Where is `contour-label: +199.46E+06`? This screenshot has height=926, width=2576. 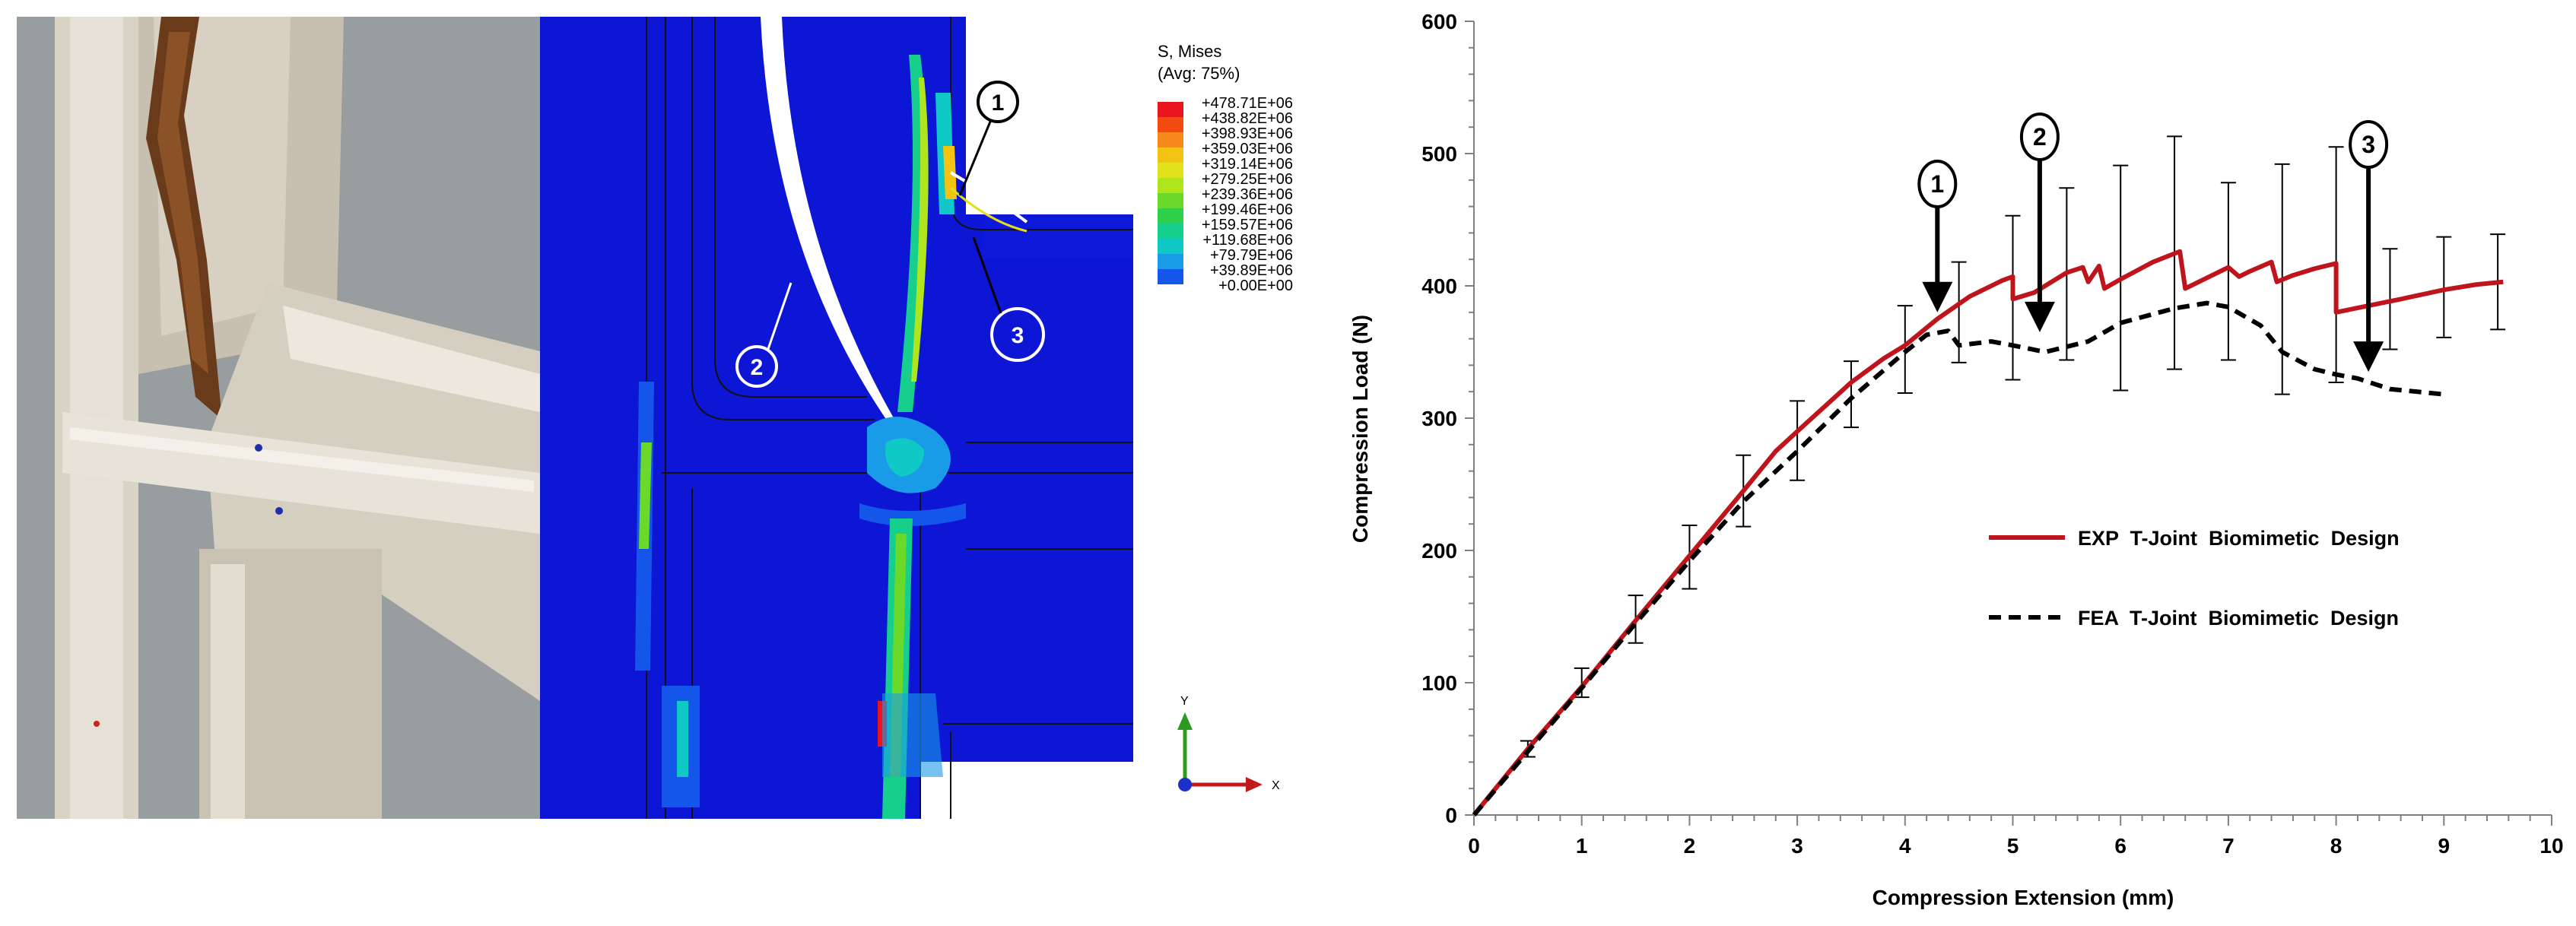 contour-label: +199.46E+06 is located at coordinates (1247, 209).